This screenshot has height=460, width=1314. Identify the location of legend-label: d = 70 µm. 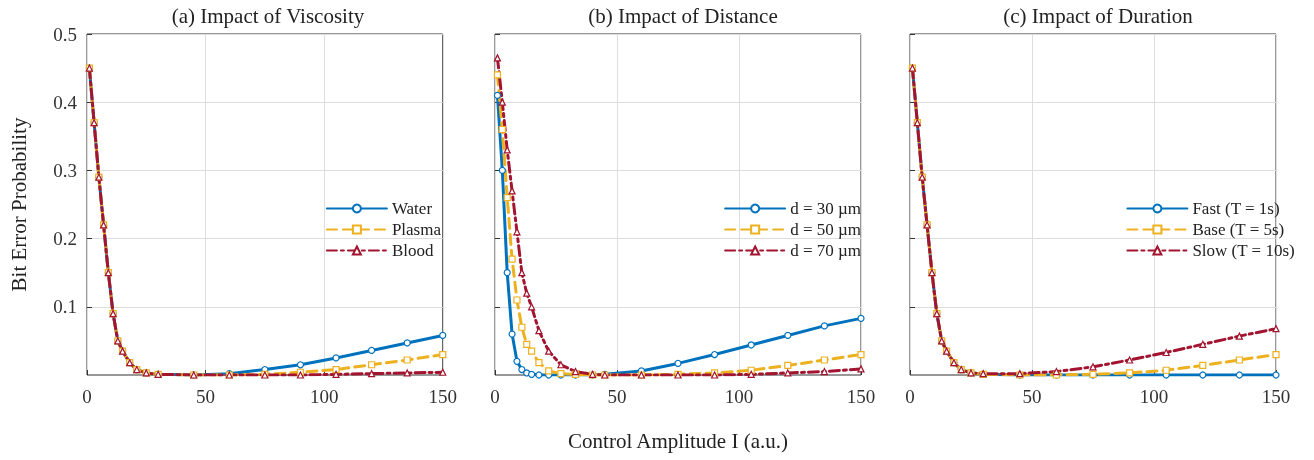
(825, 250).